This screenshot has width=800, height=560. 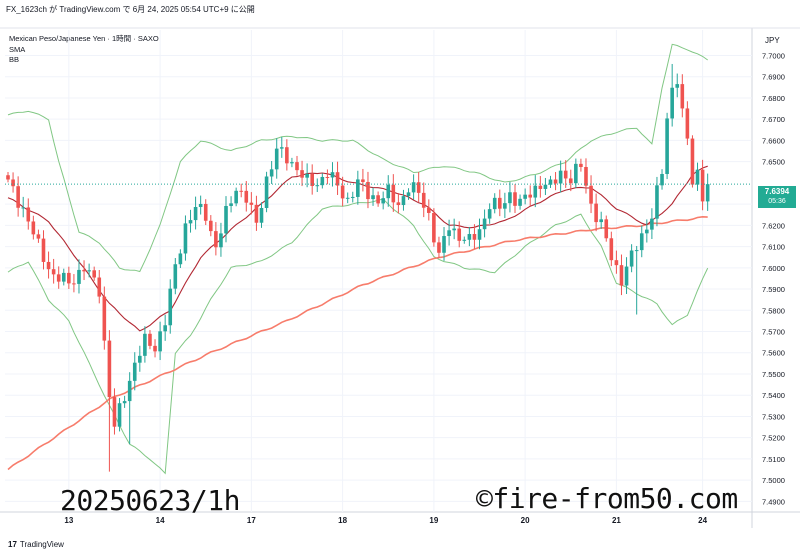 What do you see at coordinates (342, 520) in the screenshot?
I see `x-tick-label: 18` at bounding box center [342, 520].